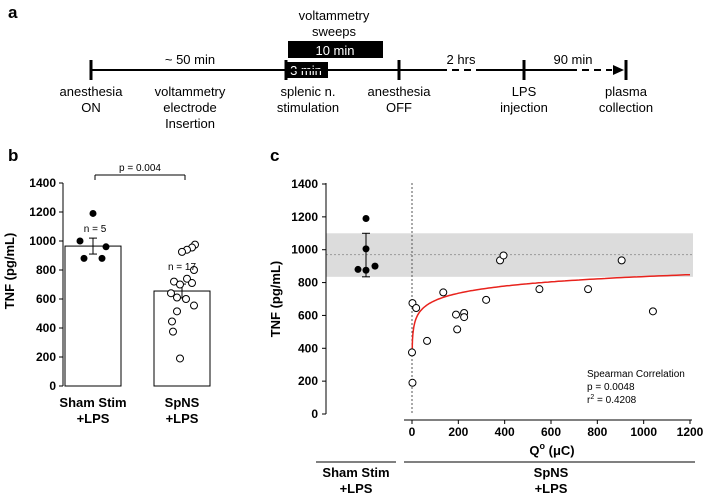 The image size is (708, 498). Describe the element at coordinates (334, 31) in the screenshot. I see `sweeps-title-line2: sweeps` at that location.